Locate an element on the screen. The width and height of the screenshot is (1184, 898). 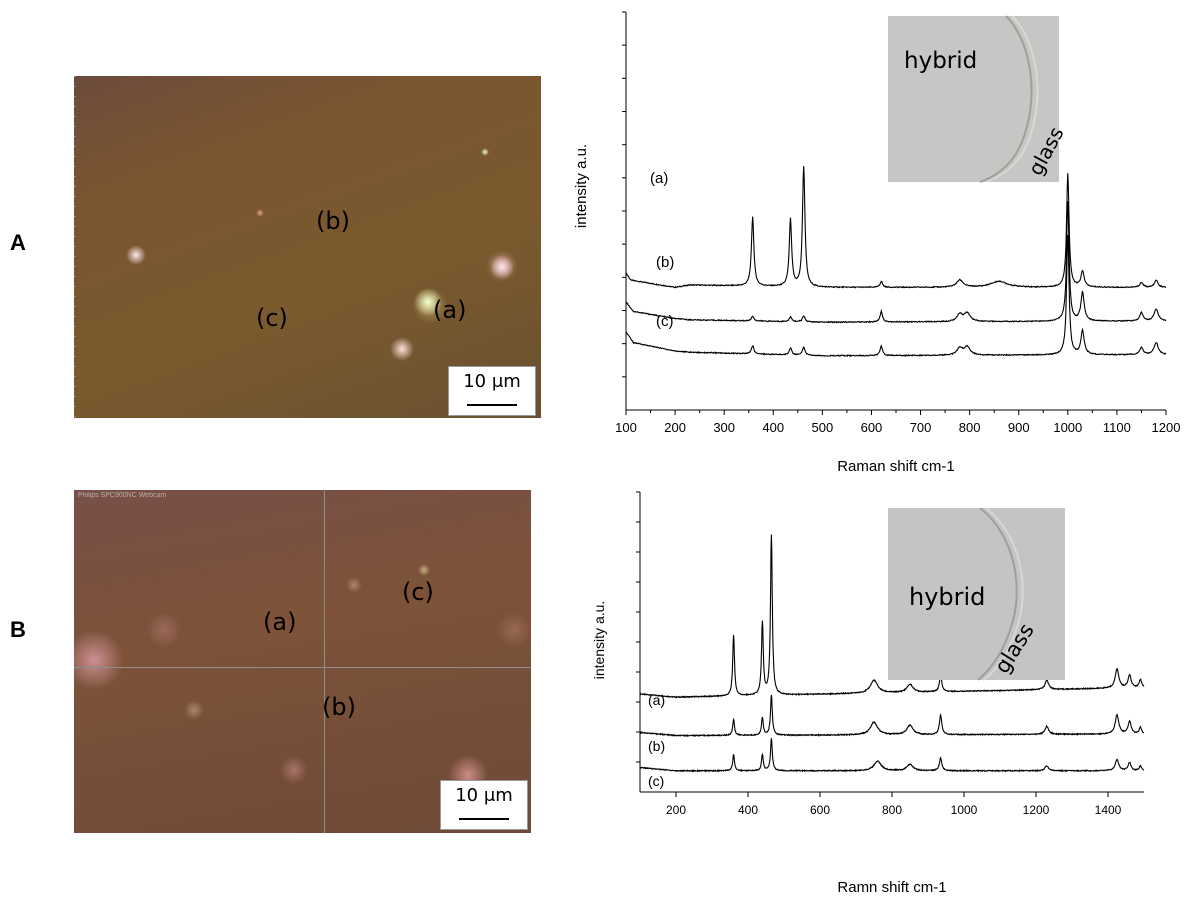
inset-a-hybrid: hybrid is located at coordinates (940, 61).